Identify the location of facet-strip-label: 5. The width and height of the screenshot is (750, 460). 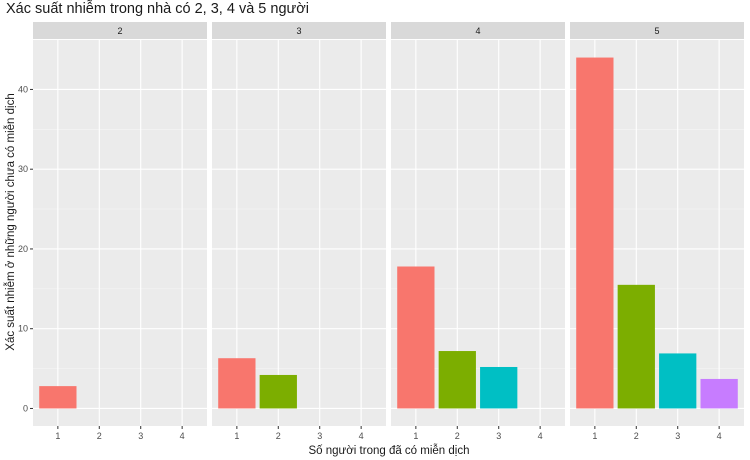
(656, 31).